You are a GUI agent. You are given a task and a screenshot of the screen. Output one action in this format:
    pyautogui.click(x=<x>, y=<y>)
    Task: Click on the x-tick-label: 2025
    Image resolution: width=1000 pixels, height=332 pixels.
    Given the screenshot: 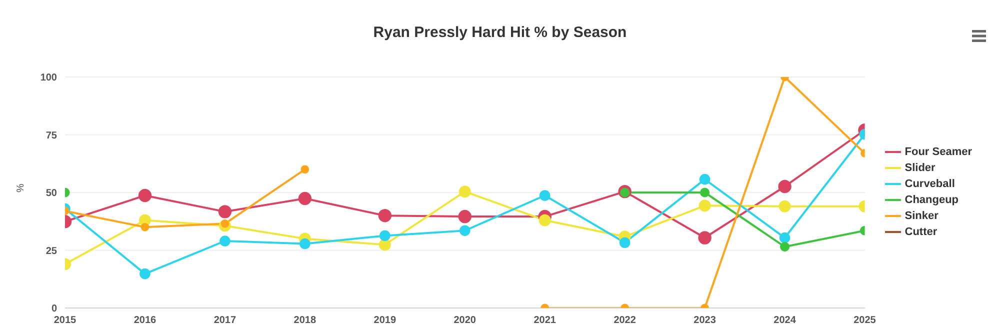 What is the action you would take?
    pyautogui.click(x=865, y=320)
    